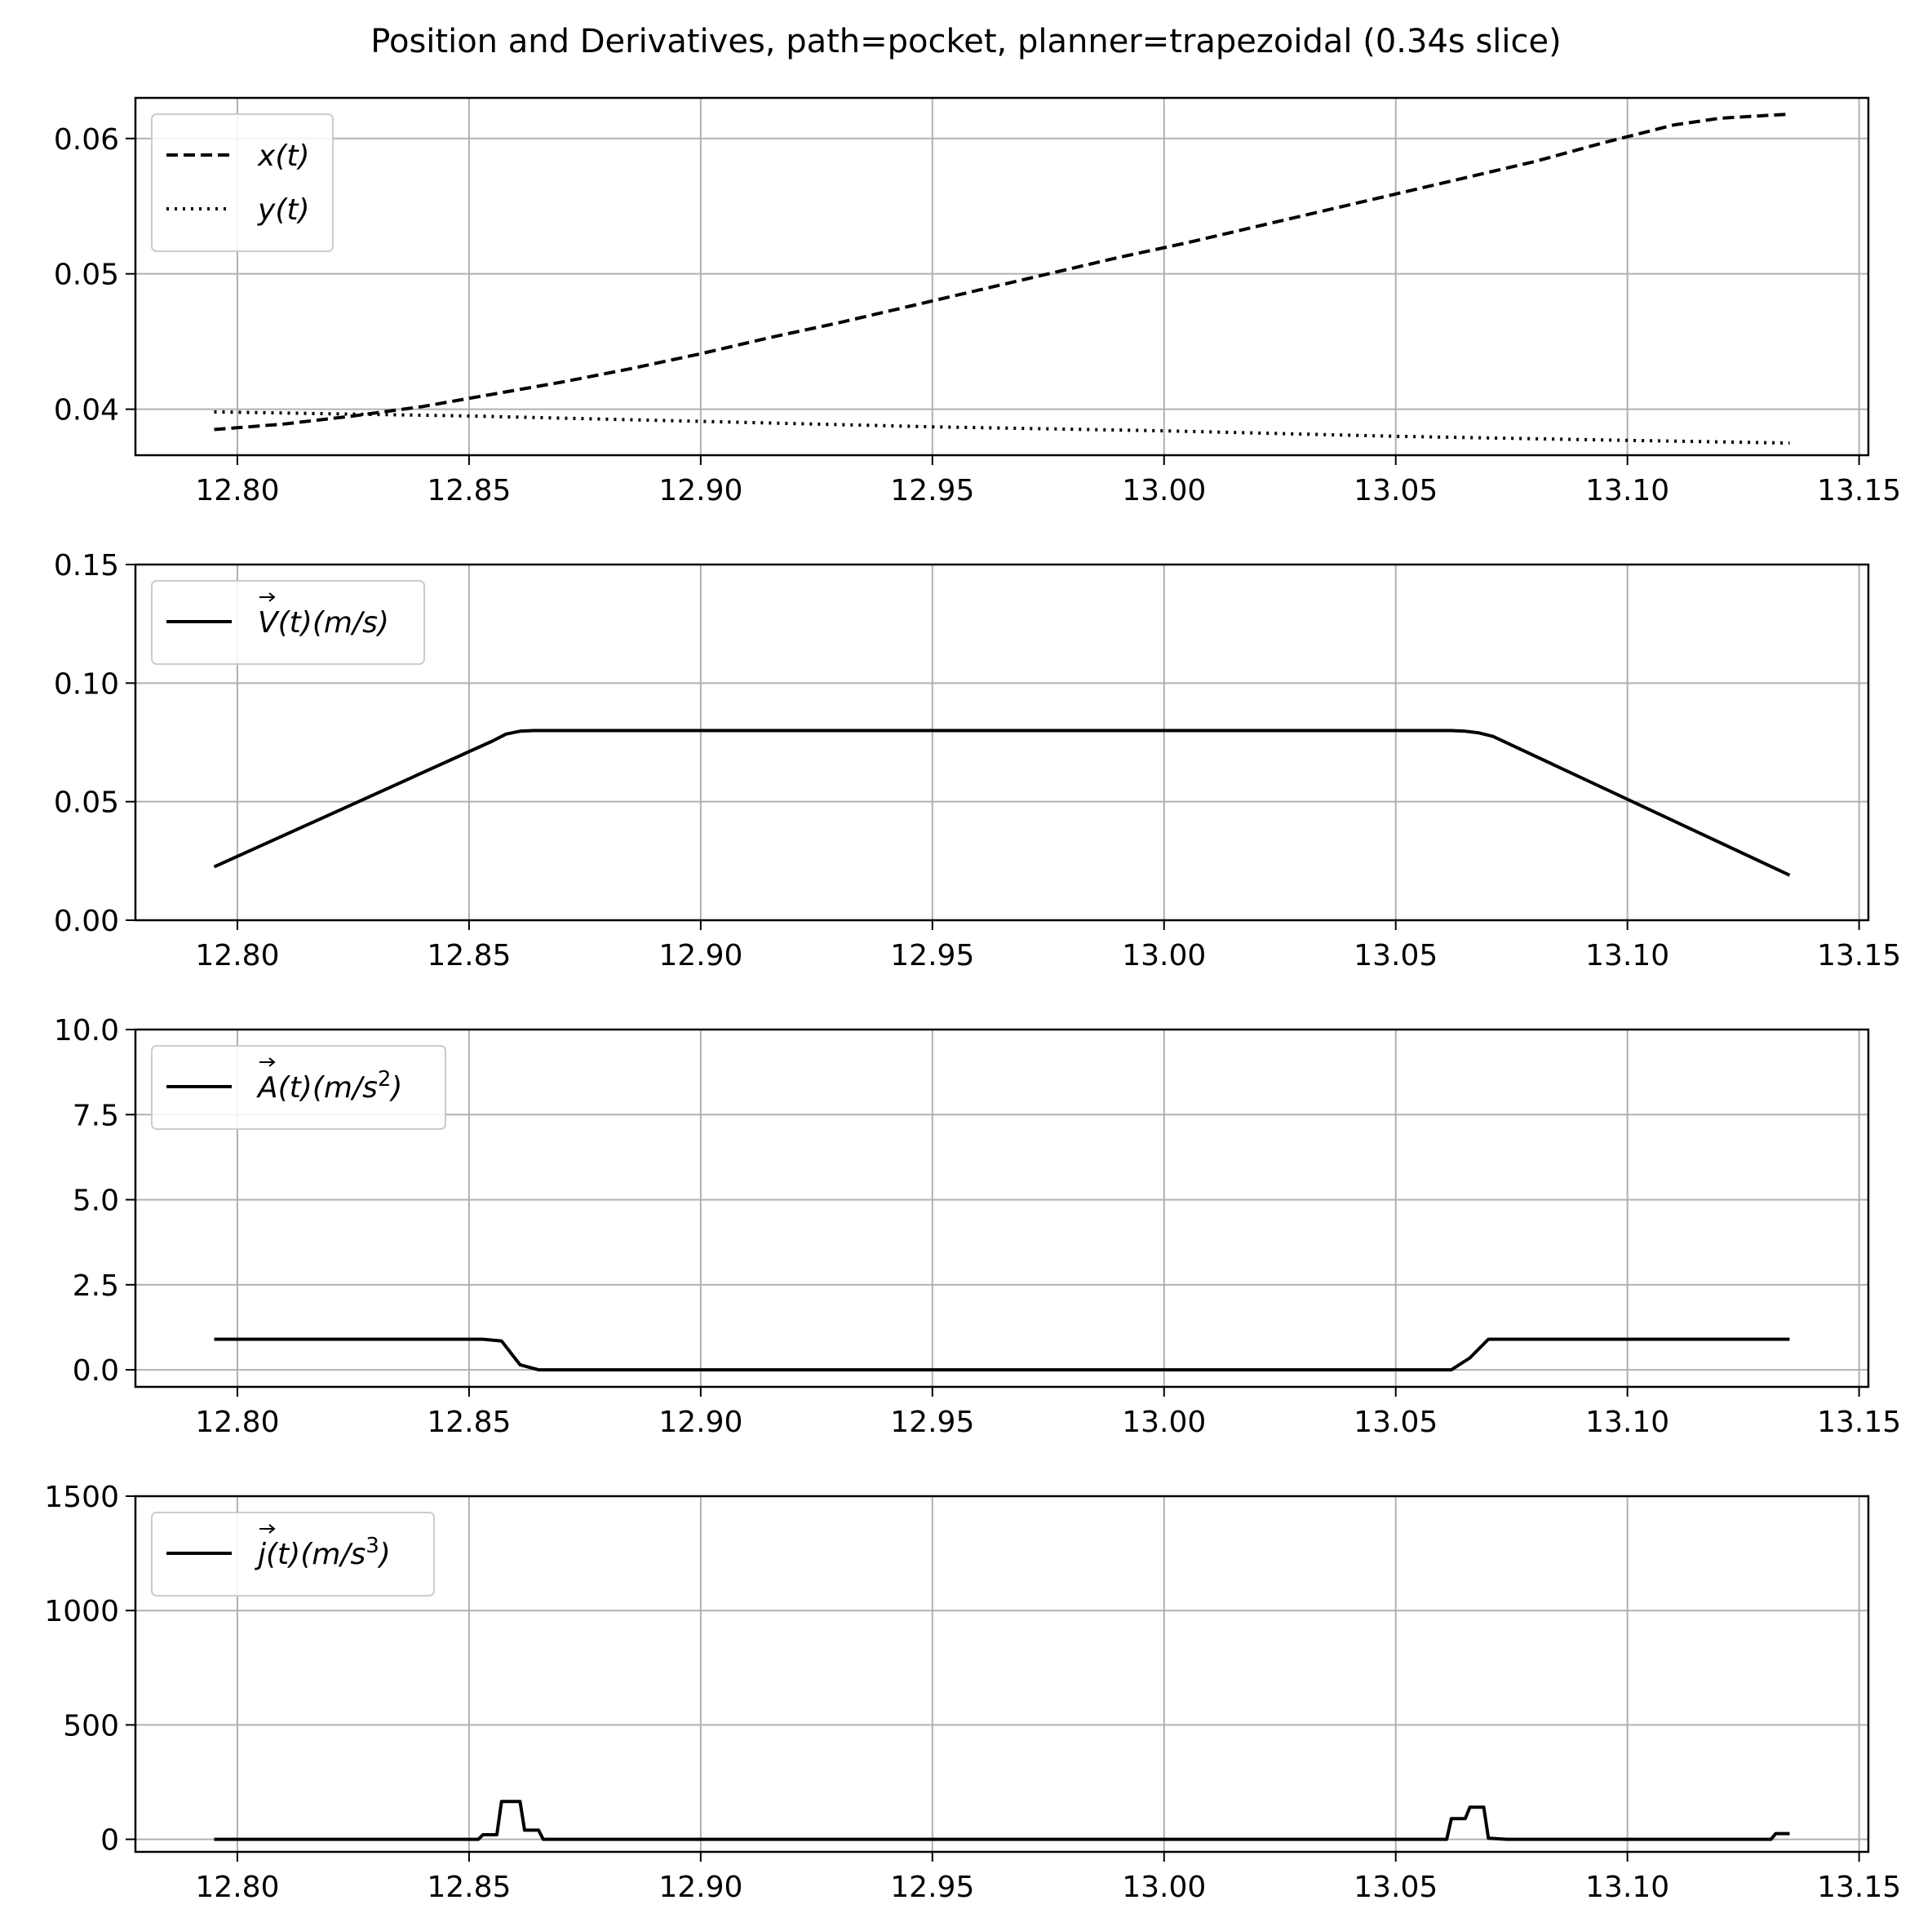 Image resolution: width=1932 pixels, height=1931 pixels. Describe the element at coordinates (96, 1371) in the screenshot. I see `acceleration-y-tick-label: 0.0` at that location.